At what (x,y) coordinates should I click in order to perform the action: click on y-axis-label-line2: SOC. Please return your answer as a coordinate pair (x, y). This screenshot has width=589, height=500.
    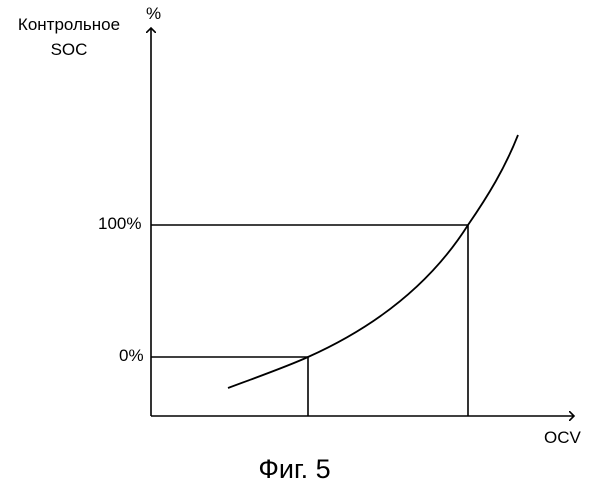
    Looking at the image, I should click on (69, 49).